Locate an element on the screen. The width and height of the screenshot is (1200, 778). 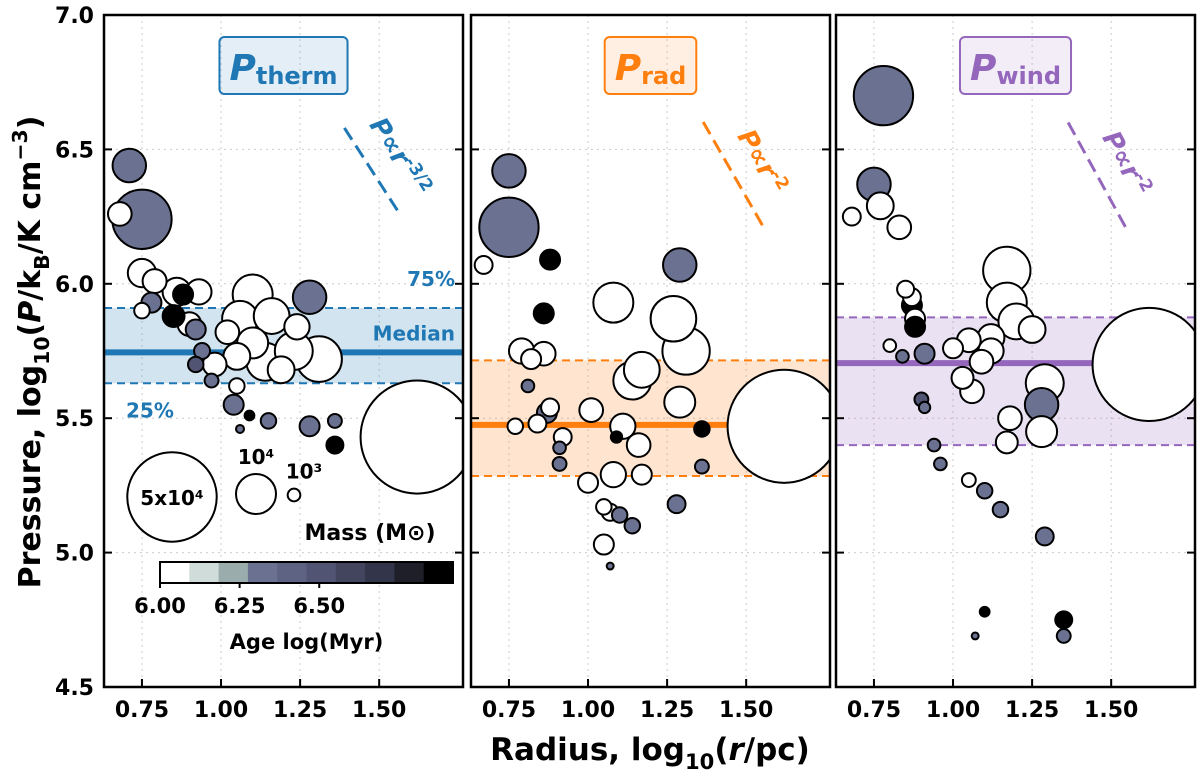
colorbar-tick-label: 6.50 is located at coordinates (319, 606).